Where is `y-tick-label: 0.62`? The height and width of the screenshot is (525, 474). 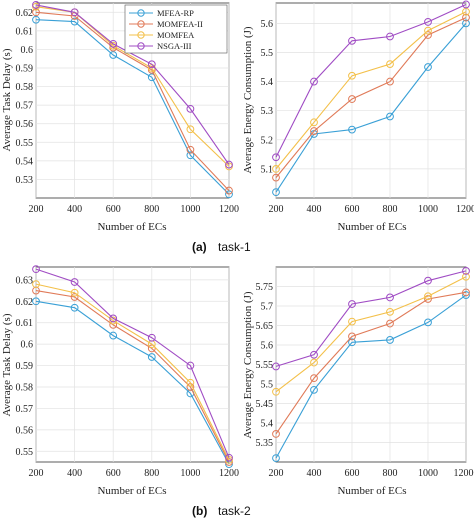 y-tick-label: 0.62 is located at coordinates (25, 302).